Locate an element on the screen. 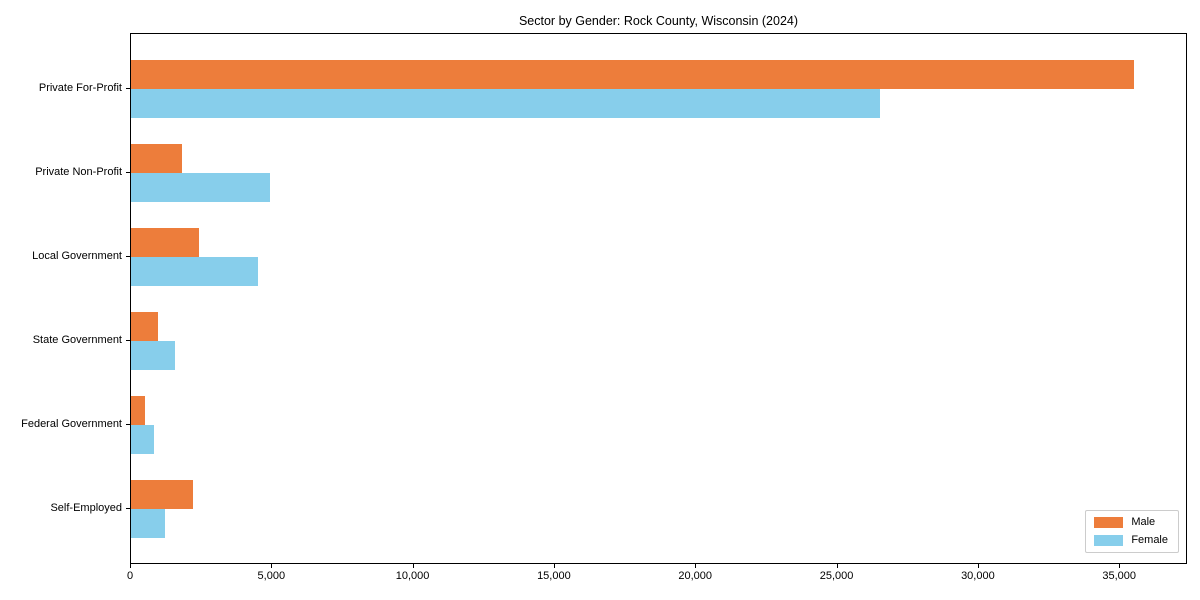 The image size is (1200, 600). ytick-label-private-for-profit: Private For-Profit is located at coordinates (80, 88).